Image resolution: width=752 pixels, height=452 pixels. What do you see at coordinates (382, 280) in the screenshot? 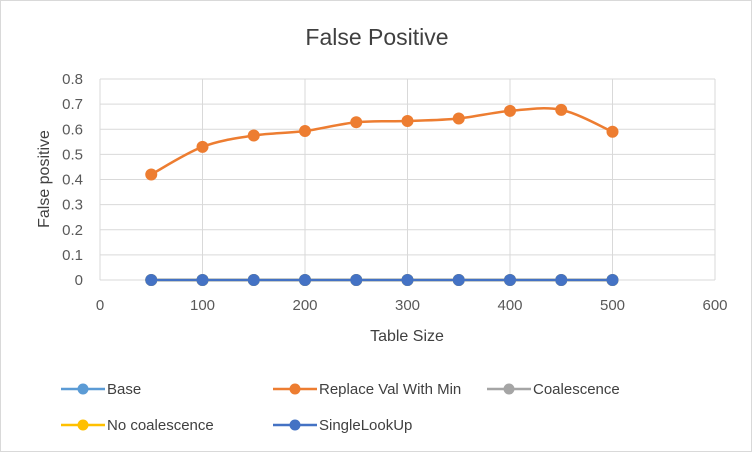
I see `series-singlelookup` at bounding box center [382, 280].